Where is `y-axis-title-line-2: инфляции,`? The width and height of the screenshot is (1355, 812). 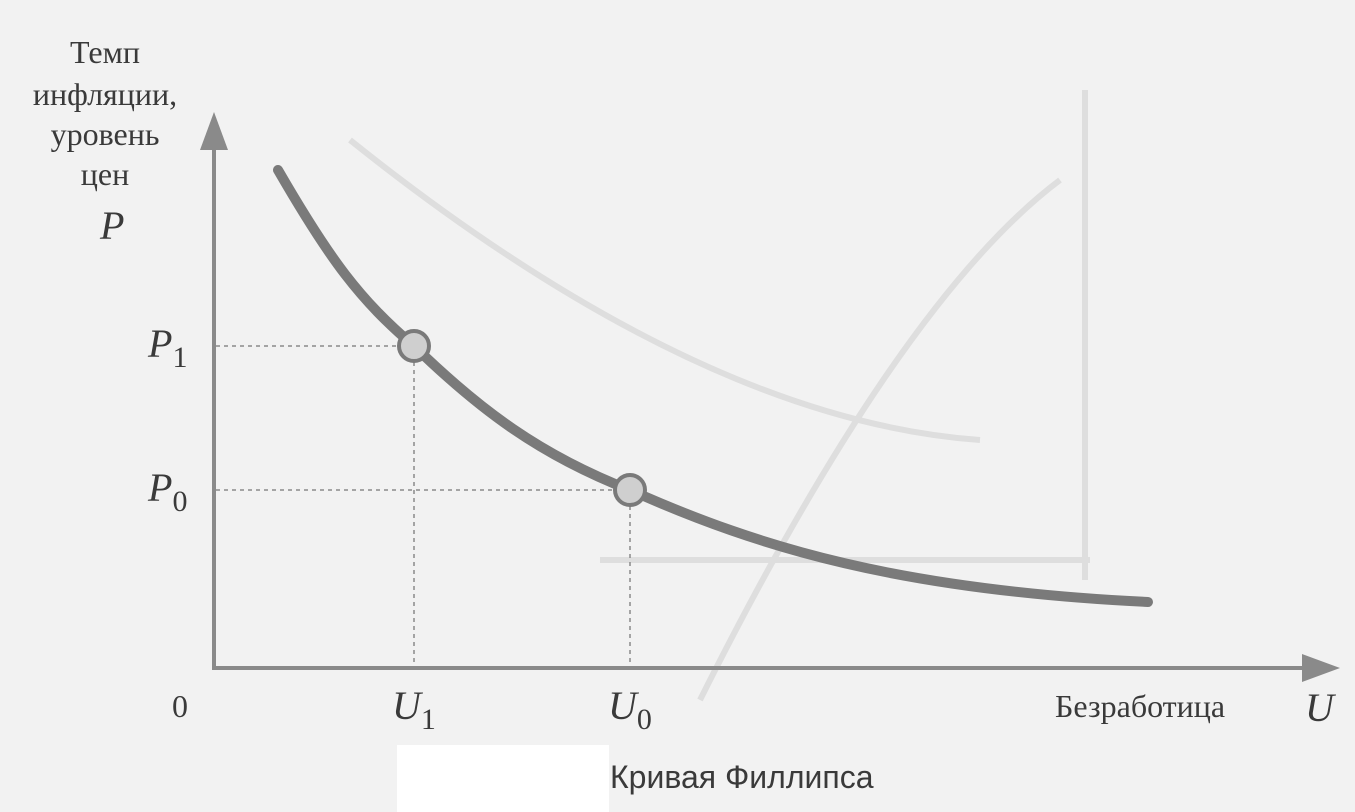
y-axis-title-line-2: инфляции, is located at coordinates (105, 94).